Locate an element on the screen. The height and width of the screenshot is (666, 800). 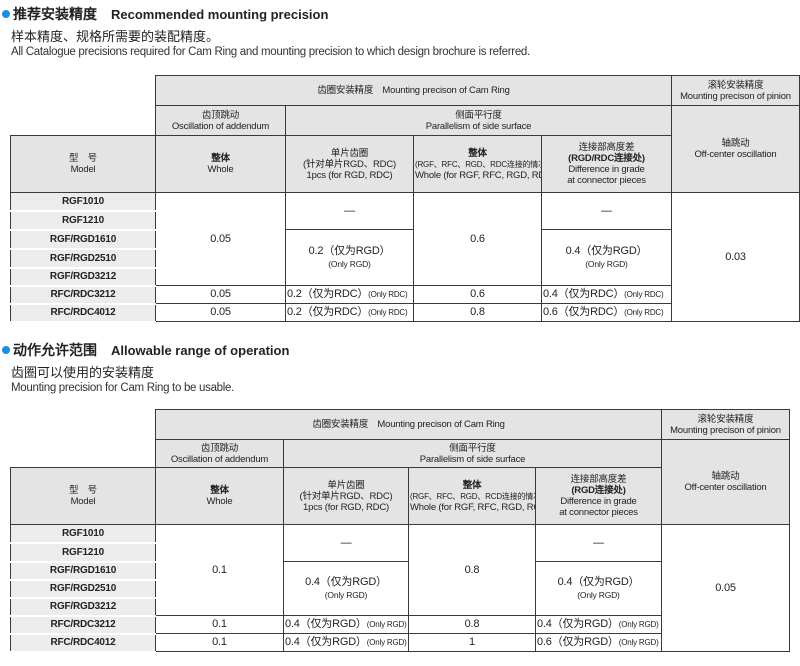
model-cell: RFC/RDC3212 is located at coordinates (83, 295).